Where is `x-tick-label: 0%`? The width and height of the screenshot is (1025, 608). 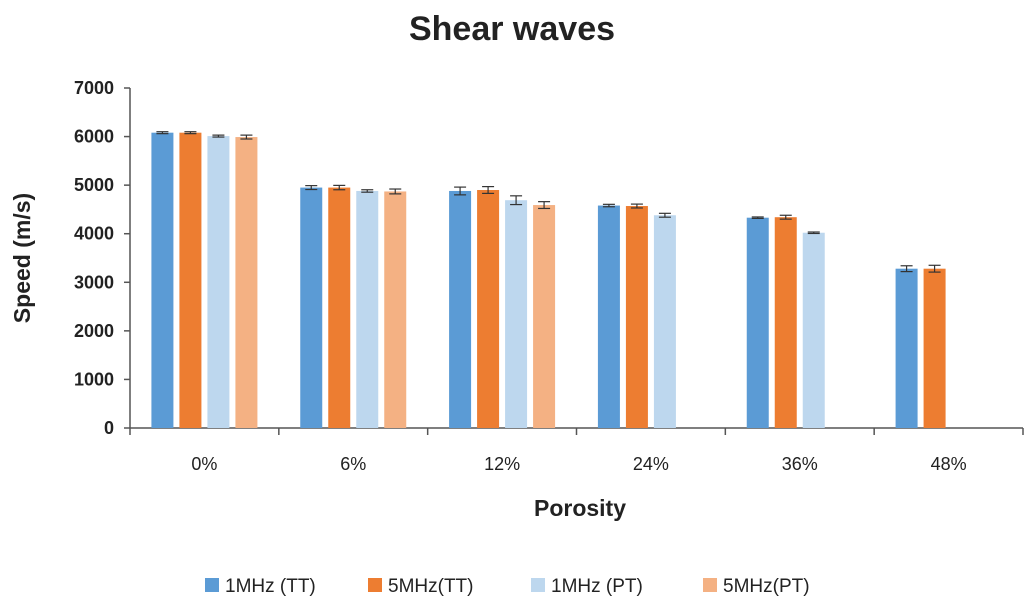
x-tick-label: 0% is located at coordinates (204, 464).